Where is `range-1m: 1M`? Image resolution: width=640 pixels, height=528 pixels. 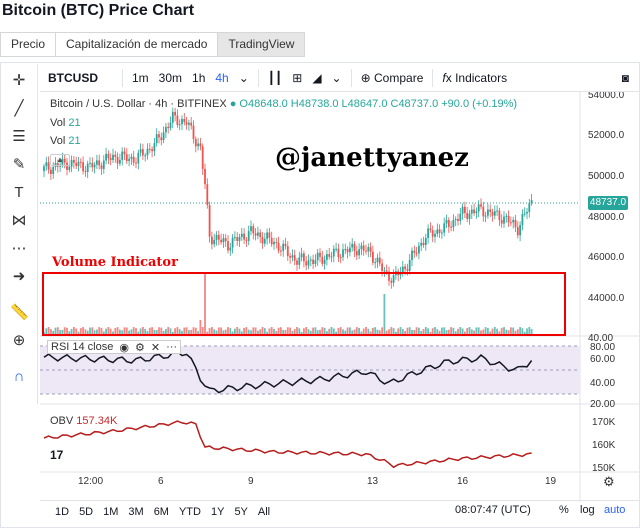 range-1m: 1M is located at coordinates (111, 511).